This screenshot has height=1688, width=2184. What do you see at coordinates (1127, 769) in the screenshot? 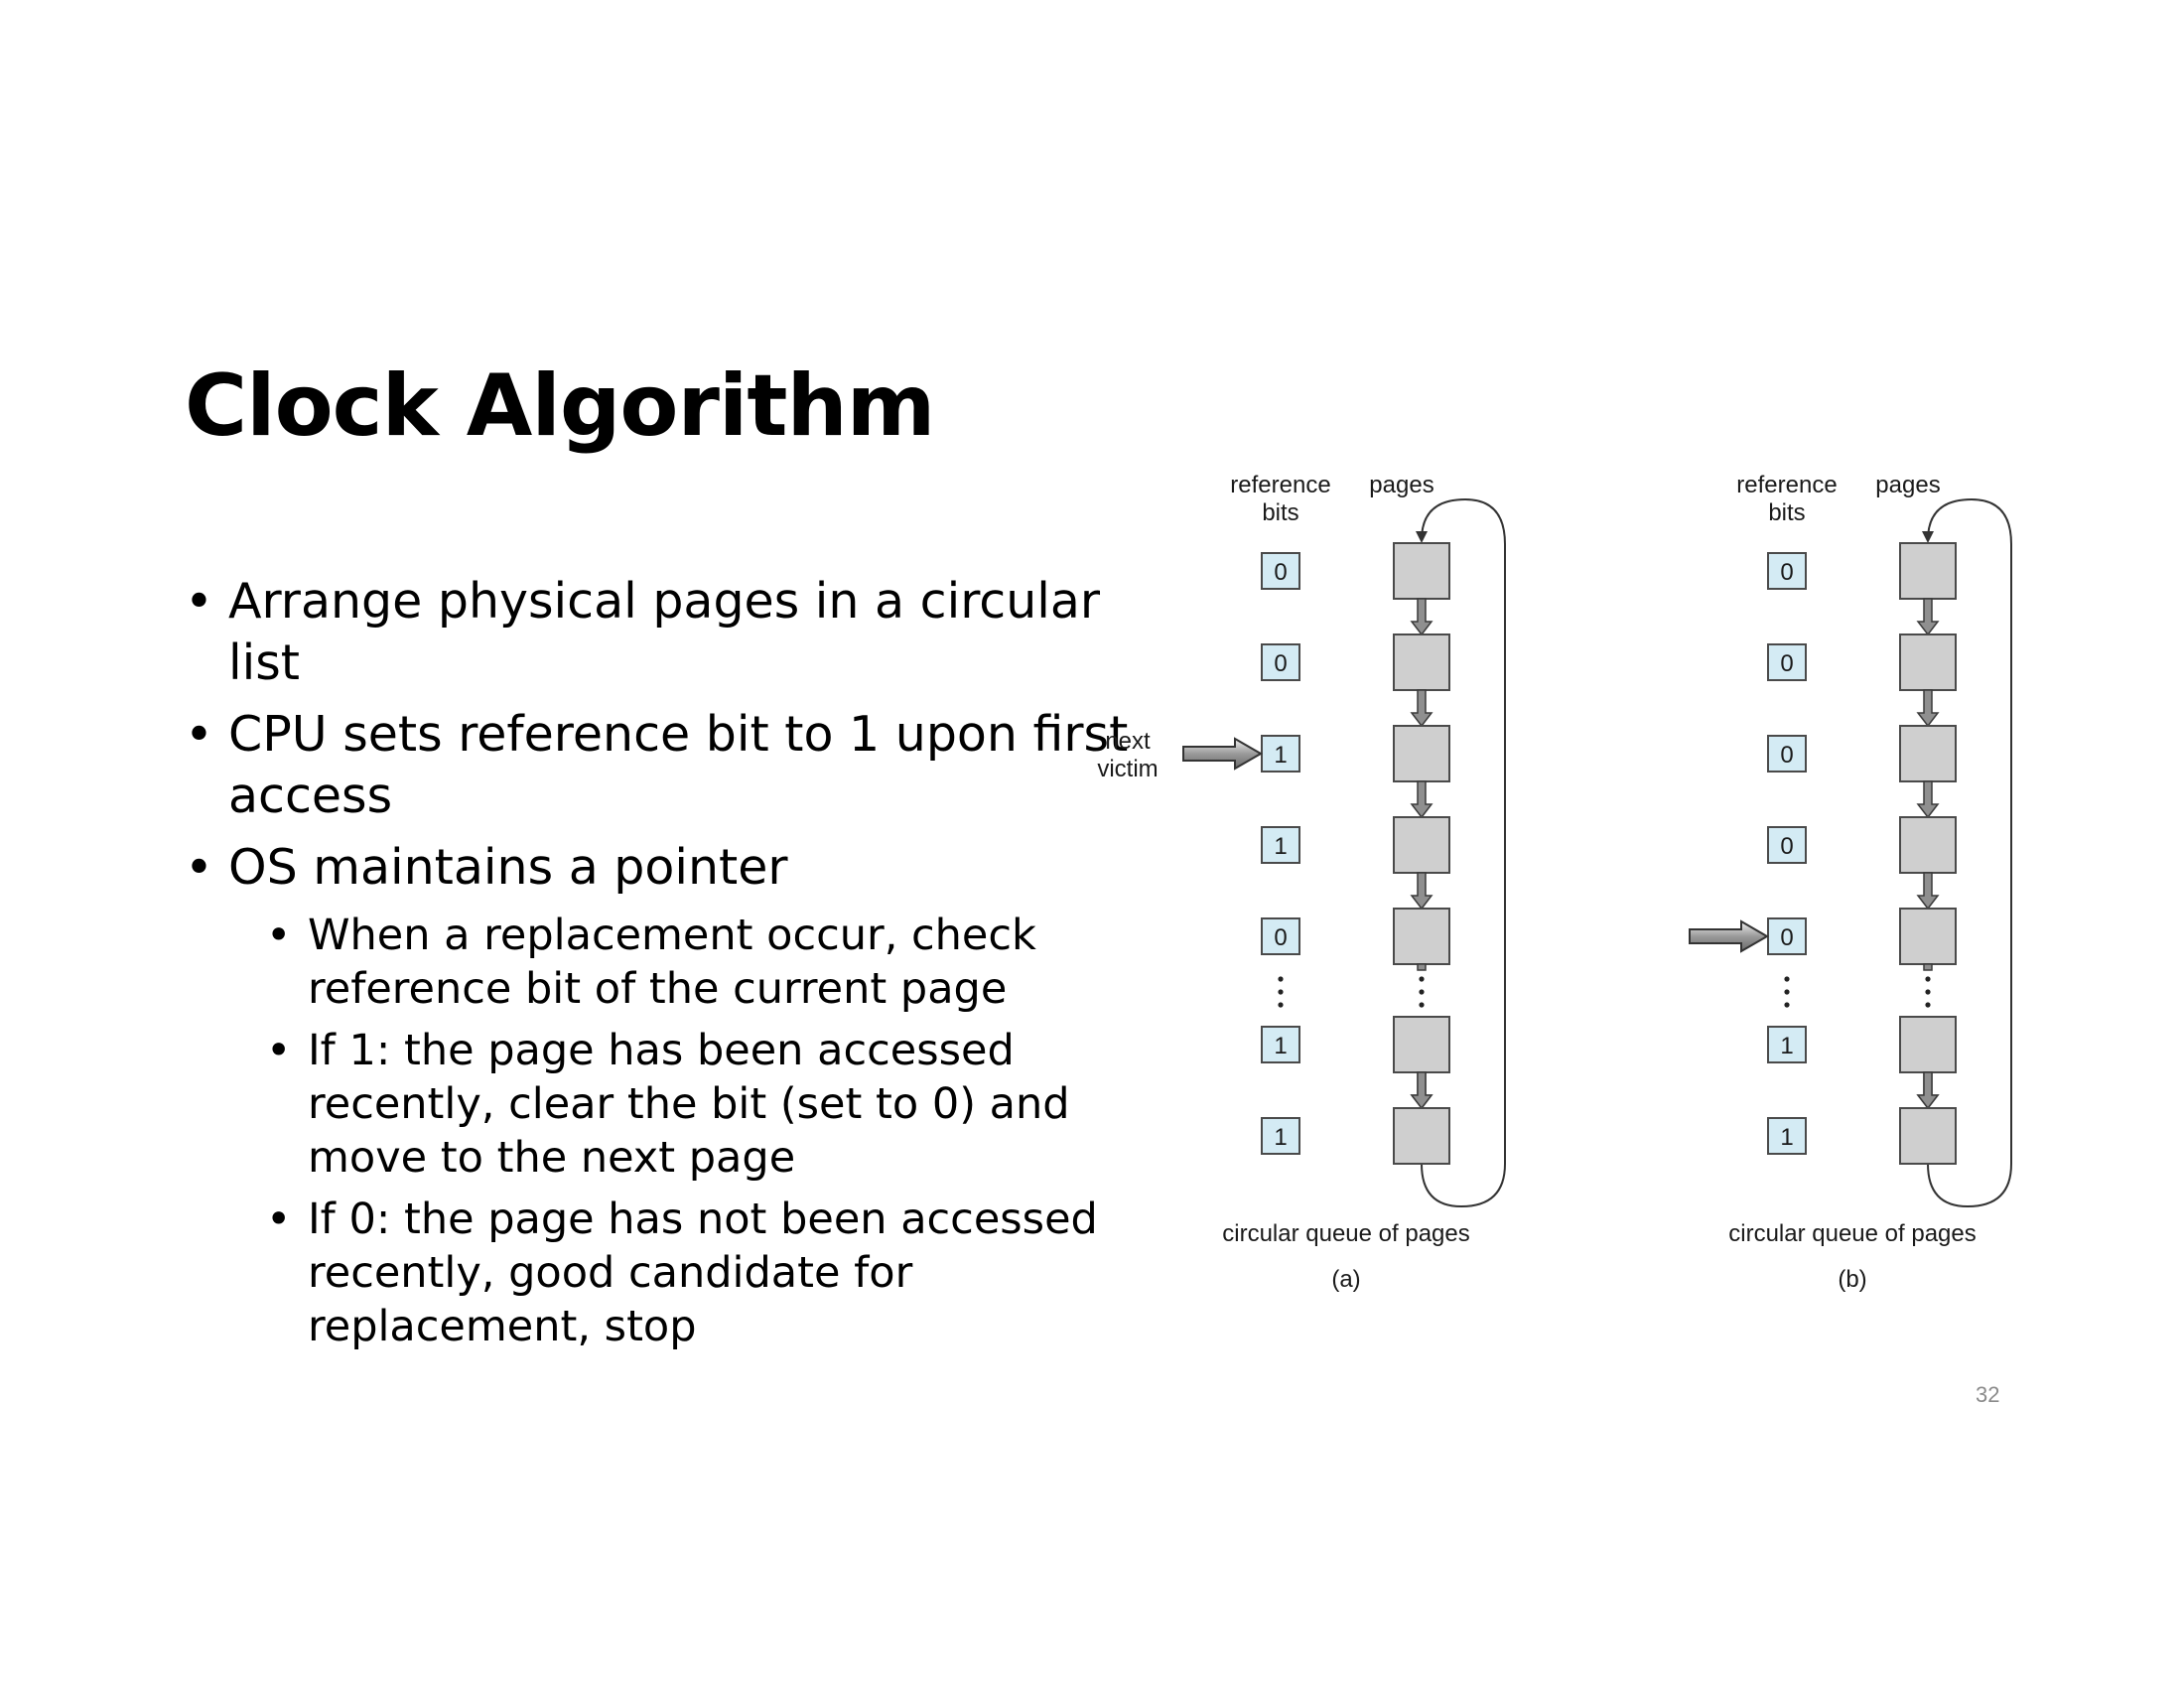
I see `pointer-label: victim` at bounding box center [1127, 769].